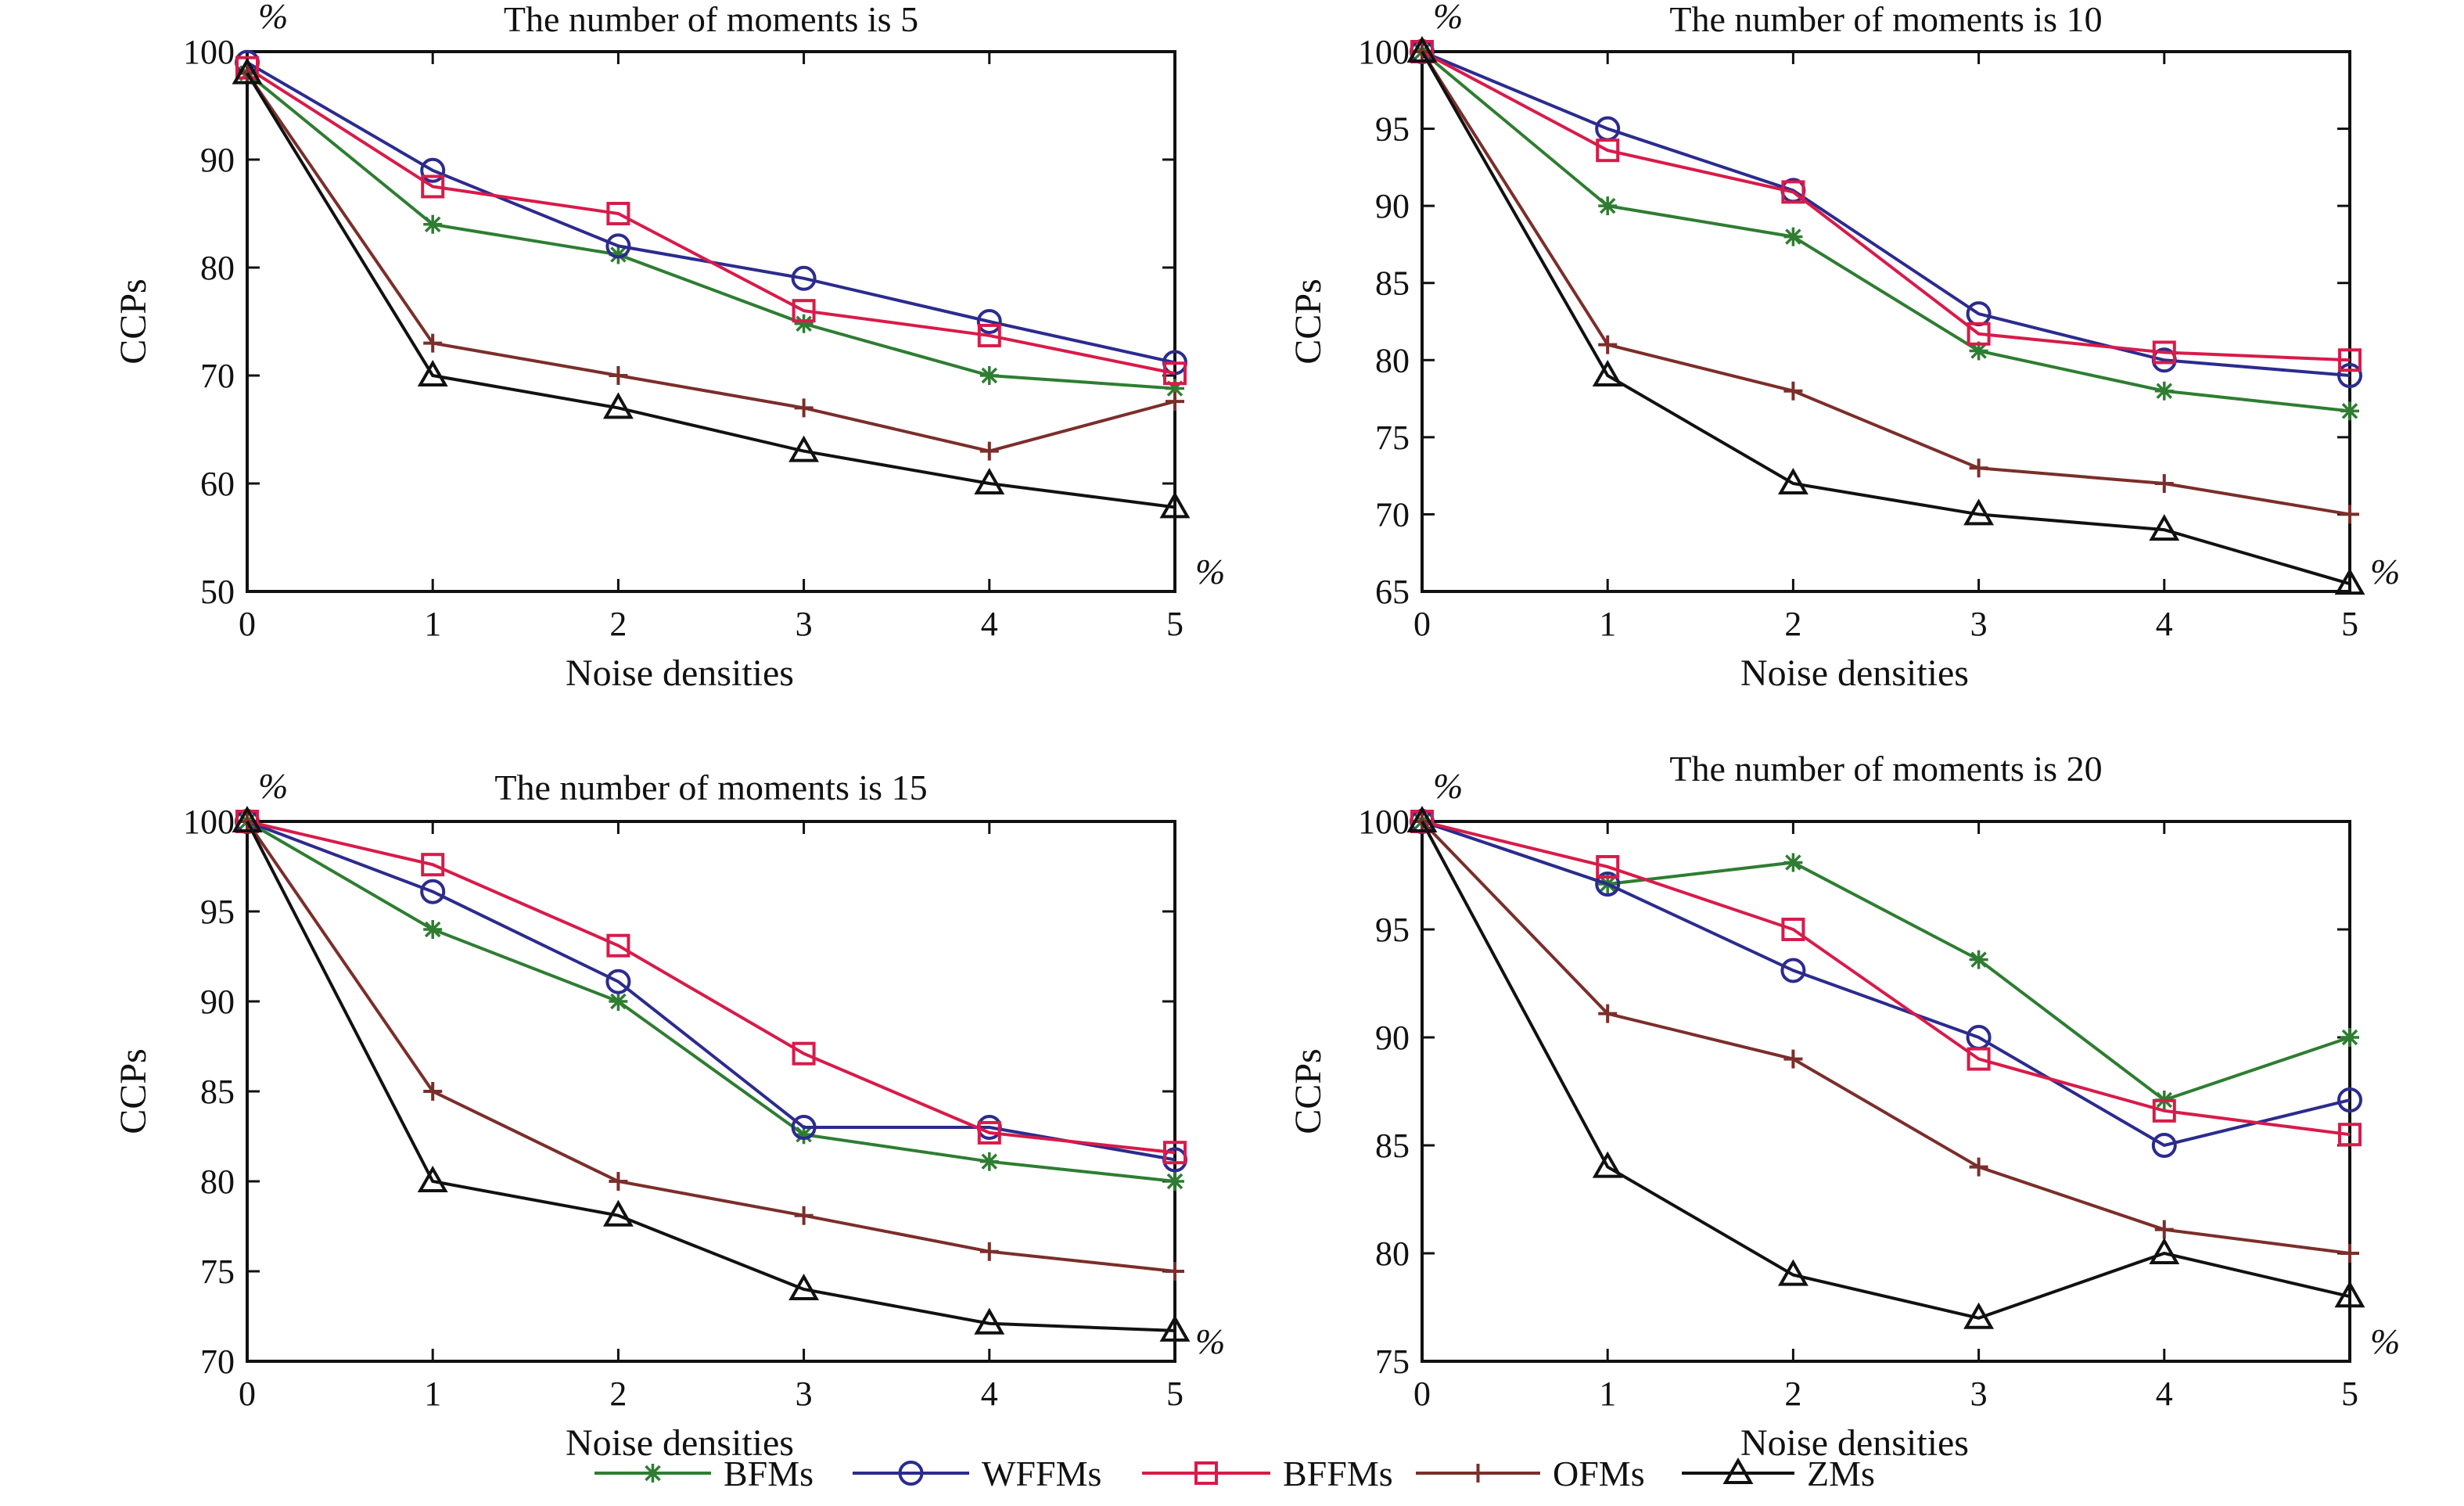  I want to click on legend-item-zms: ZMs, so click(1778, 1473).